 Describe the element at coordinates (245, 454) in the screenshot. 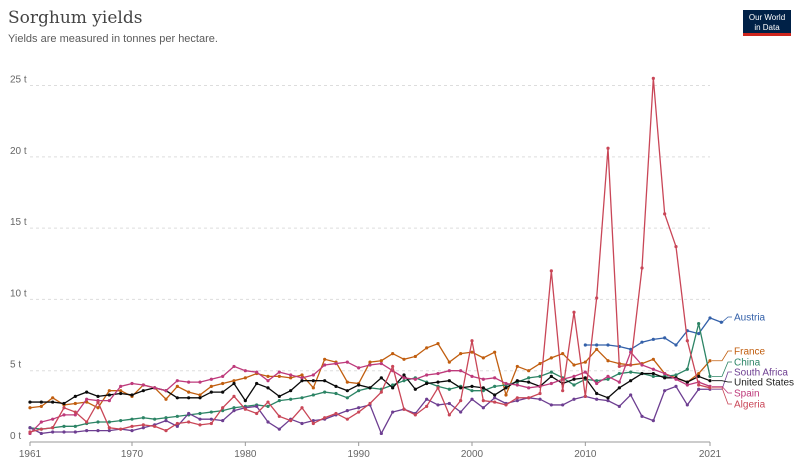

I see `x-tick-label: 1980` at that location.